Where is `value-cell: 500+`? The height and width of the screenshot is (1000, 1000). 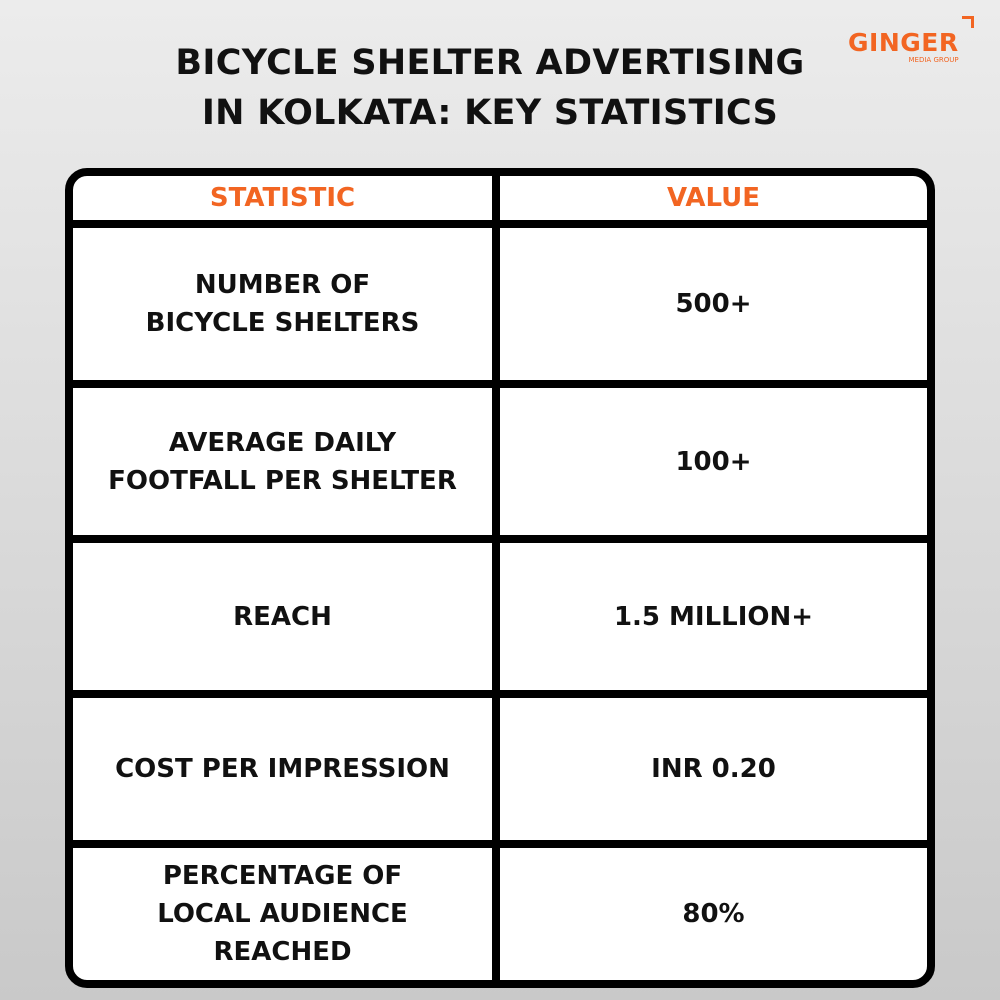 value-cell: 500+ is located at coordinates (713, 304).